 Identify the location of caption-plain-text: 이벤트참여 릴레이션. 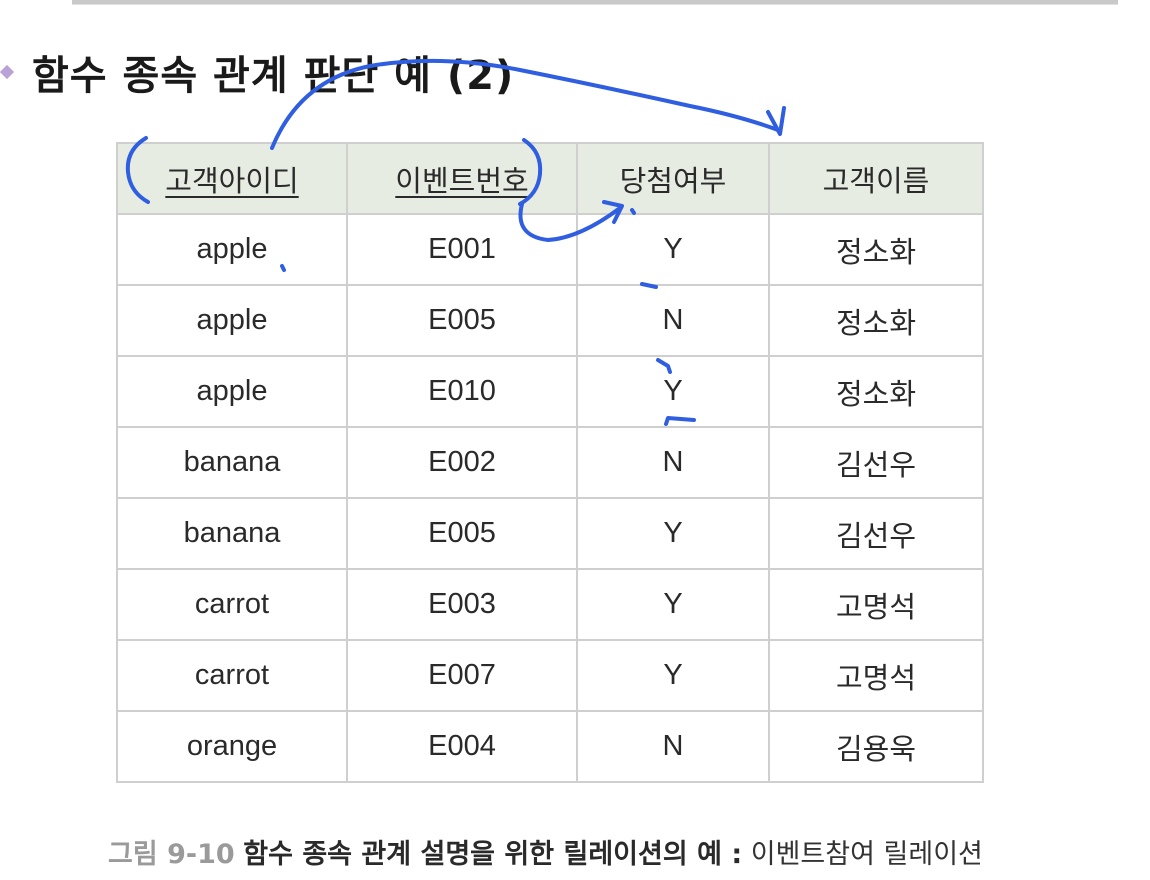
(866, 854).